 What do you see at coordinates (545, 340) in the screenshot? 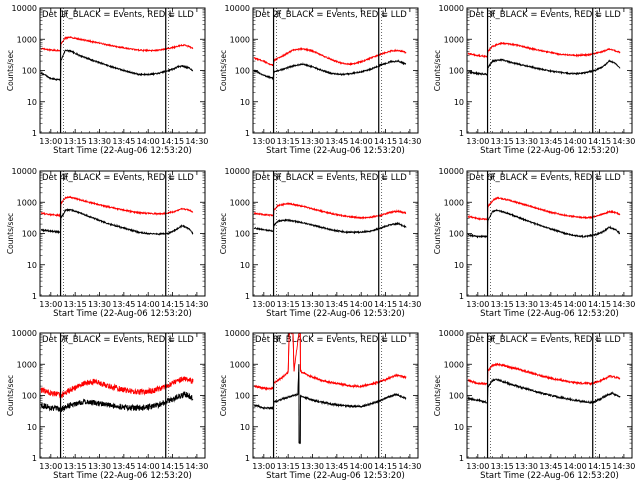
I see `panel-title: Det 9(_BLACK = Events, RED = LLD` at bounding box center [545, 340].